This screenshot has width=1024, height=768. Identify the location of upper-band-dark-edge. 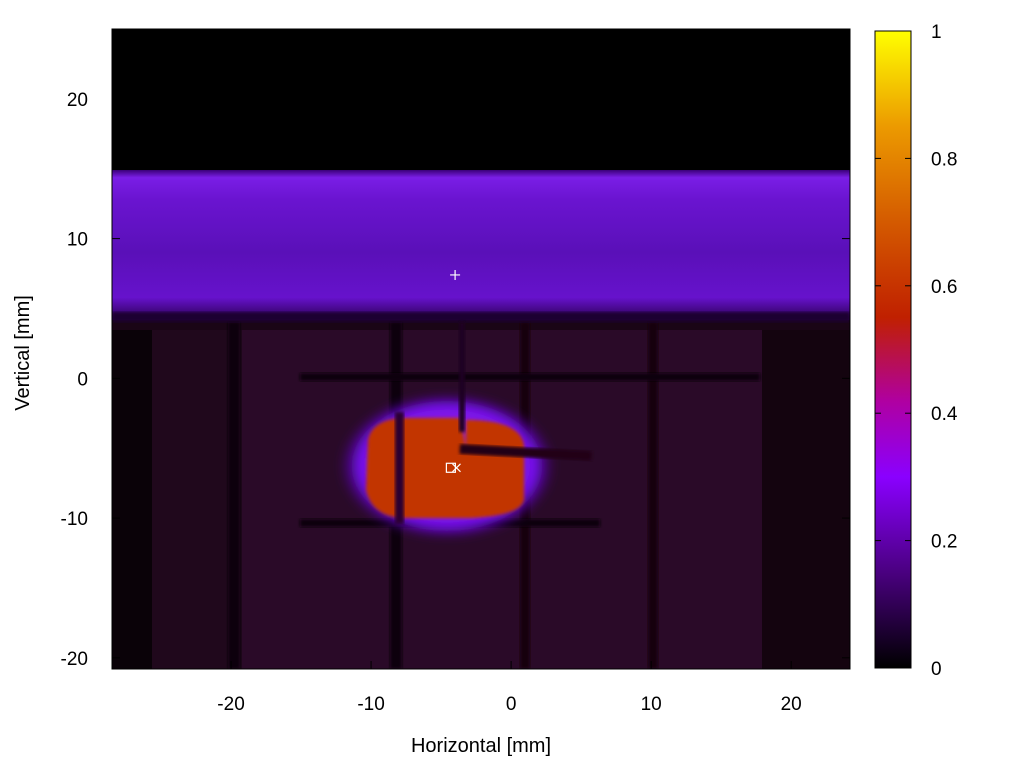
(481, 317).